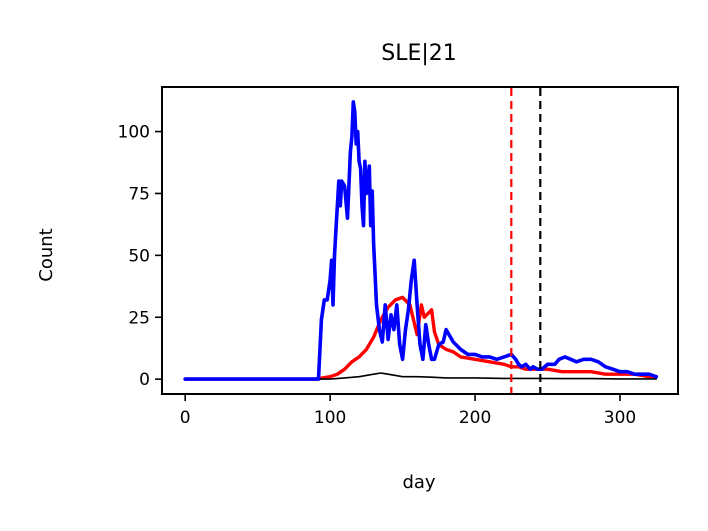 This screenshot has height=531, width=708. I want to click on y-tick-label: 50, so click(139, 256).